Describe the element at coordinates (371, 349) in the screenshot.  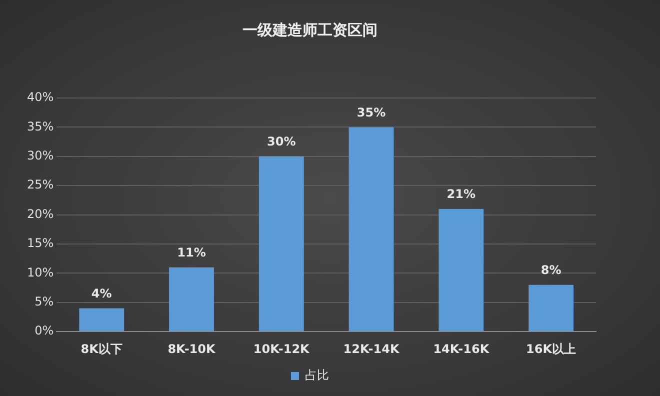
I see `x-tick-label: 12K-14K` at that location.